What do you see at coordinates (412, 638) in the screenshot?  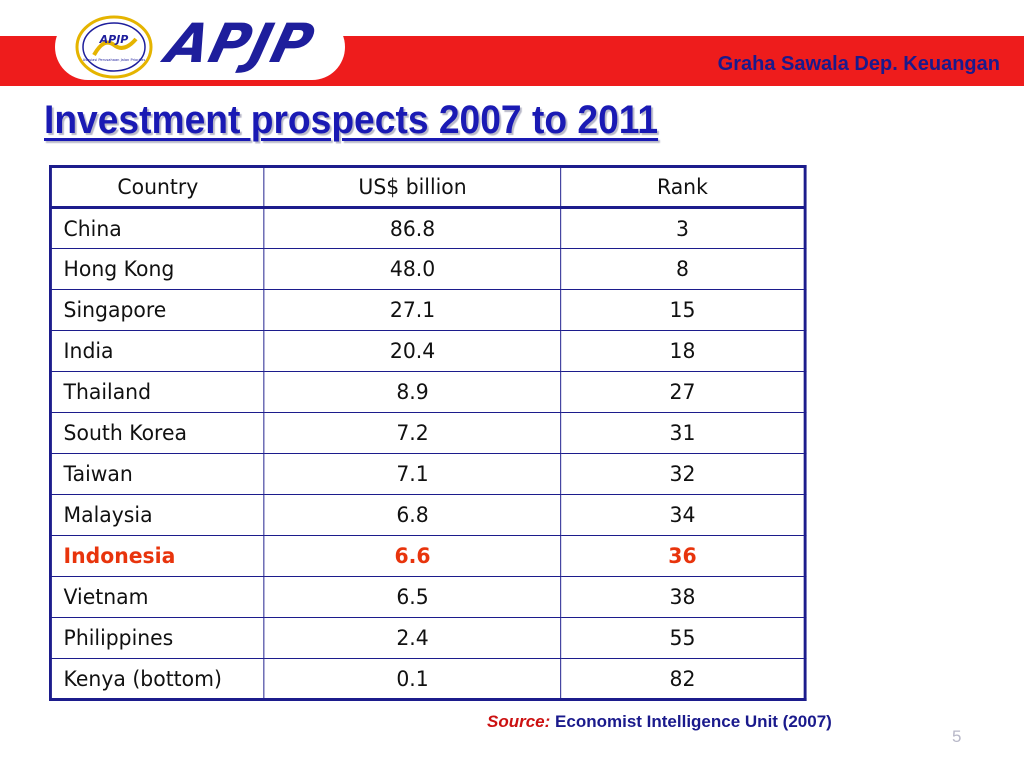 I see `cell-value: 2.4` at bounding box center [412, 638].